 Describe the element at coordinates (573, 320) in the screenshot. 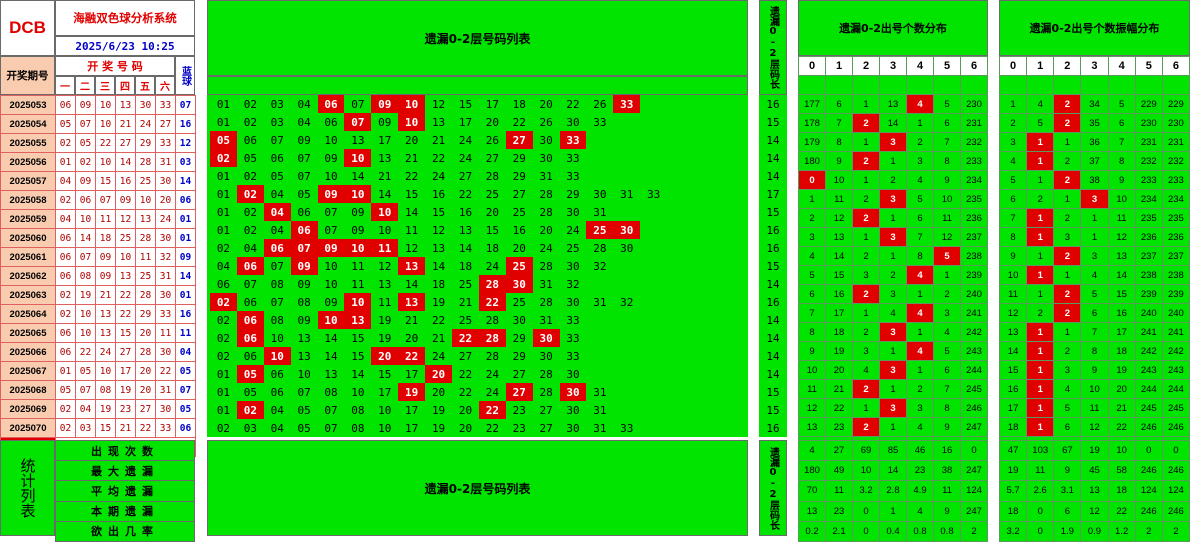

I see `grid-cell: 33` at that location.